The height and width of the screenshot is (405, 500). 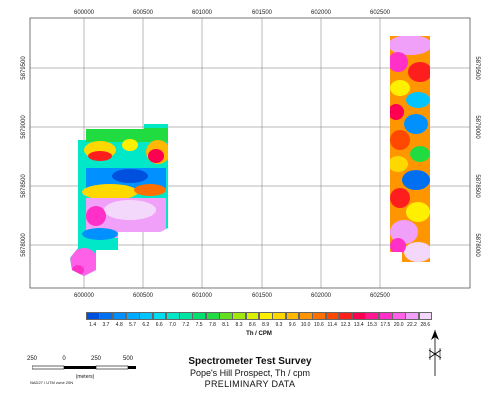 I want to click on y-axis-right-labels: 5879500 5879000 5878500 5878000, so click(x=477, y=156).